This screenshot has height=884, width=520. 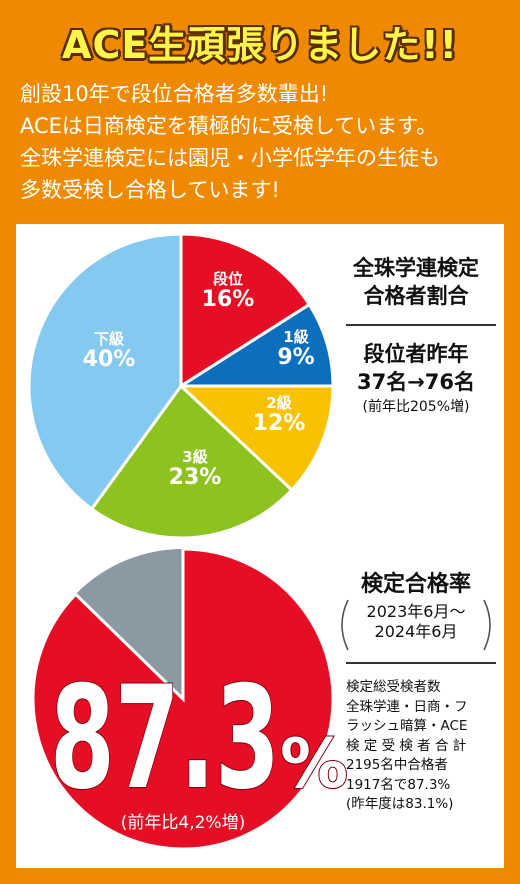 What do you see at coordinates (230, 158) in the screenshot?
I see `intro-line: 全珠学連検定には園児・小学低学年の生徒も` at bounding box center [230, 158].